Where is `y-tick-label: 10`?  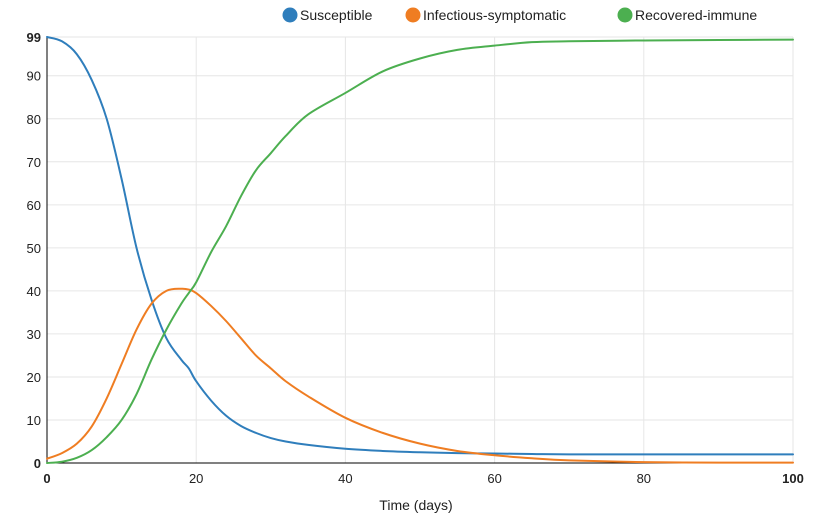 y-tick-label: 10 is located at coordinates (34, 420).